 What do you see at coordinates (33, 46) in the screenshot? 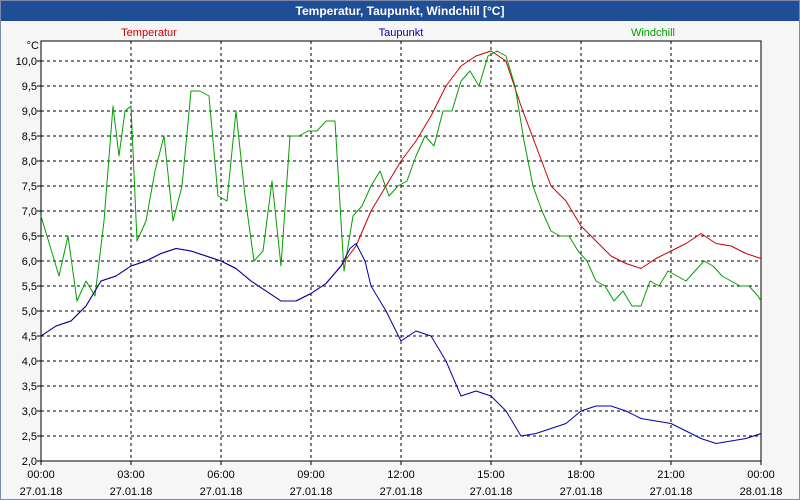
I see `y-axis-label: °C` at bounding box center [33, 46].